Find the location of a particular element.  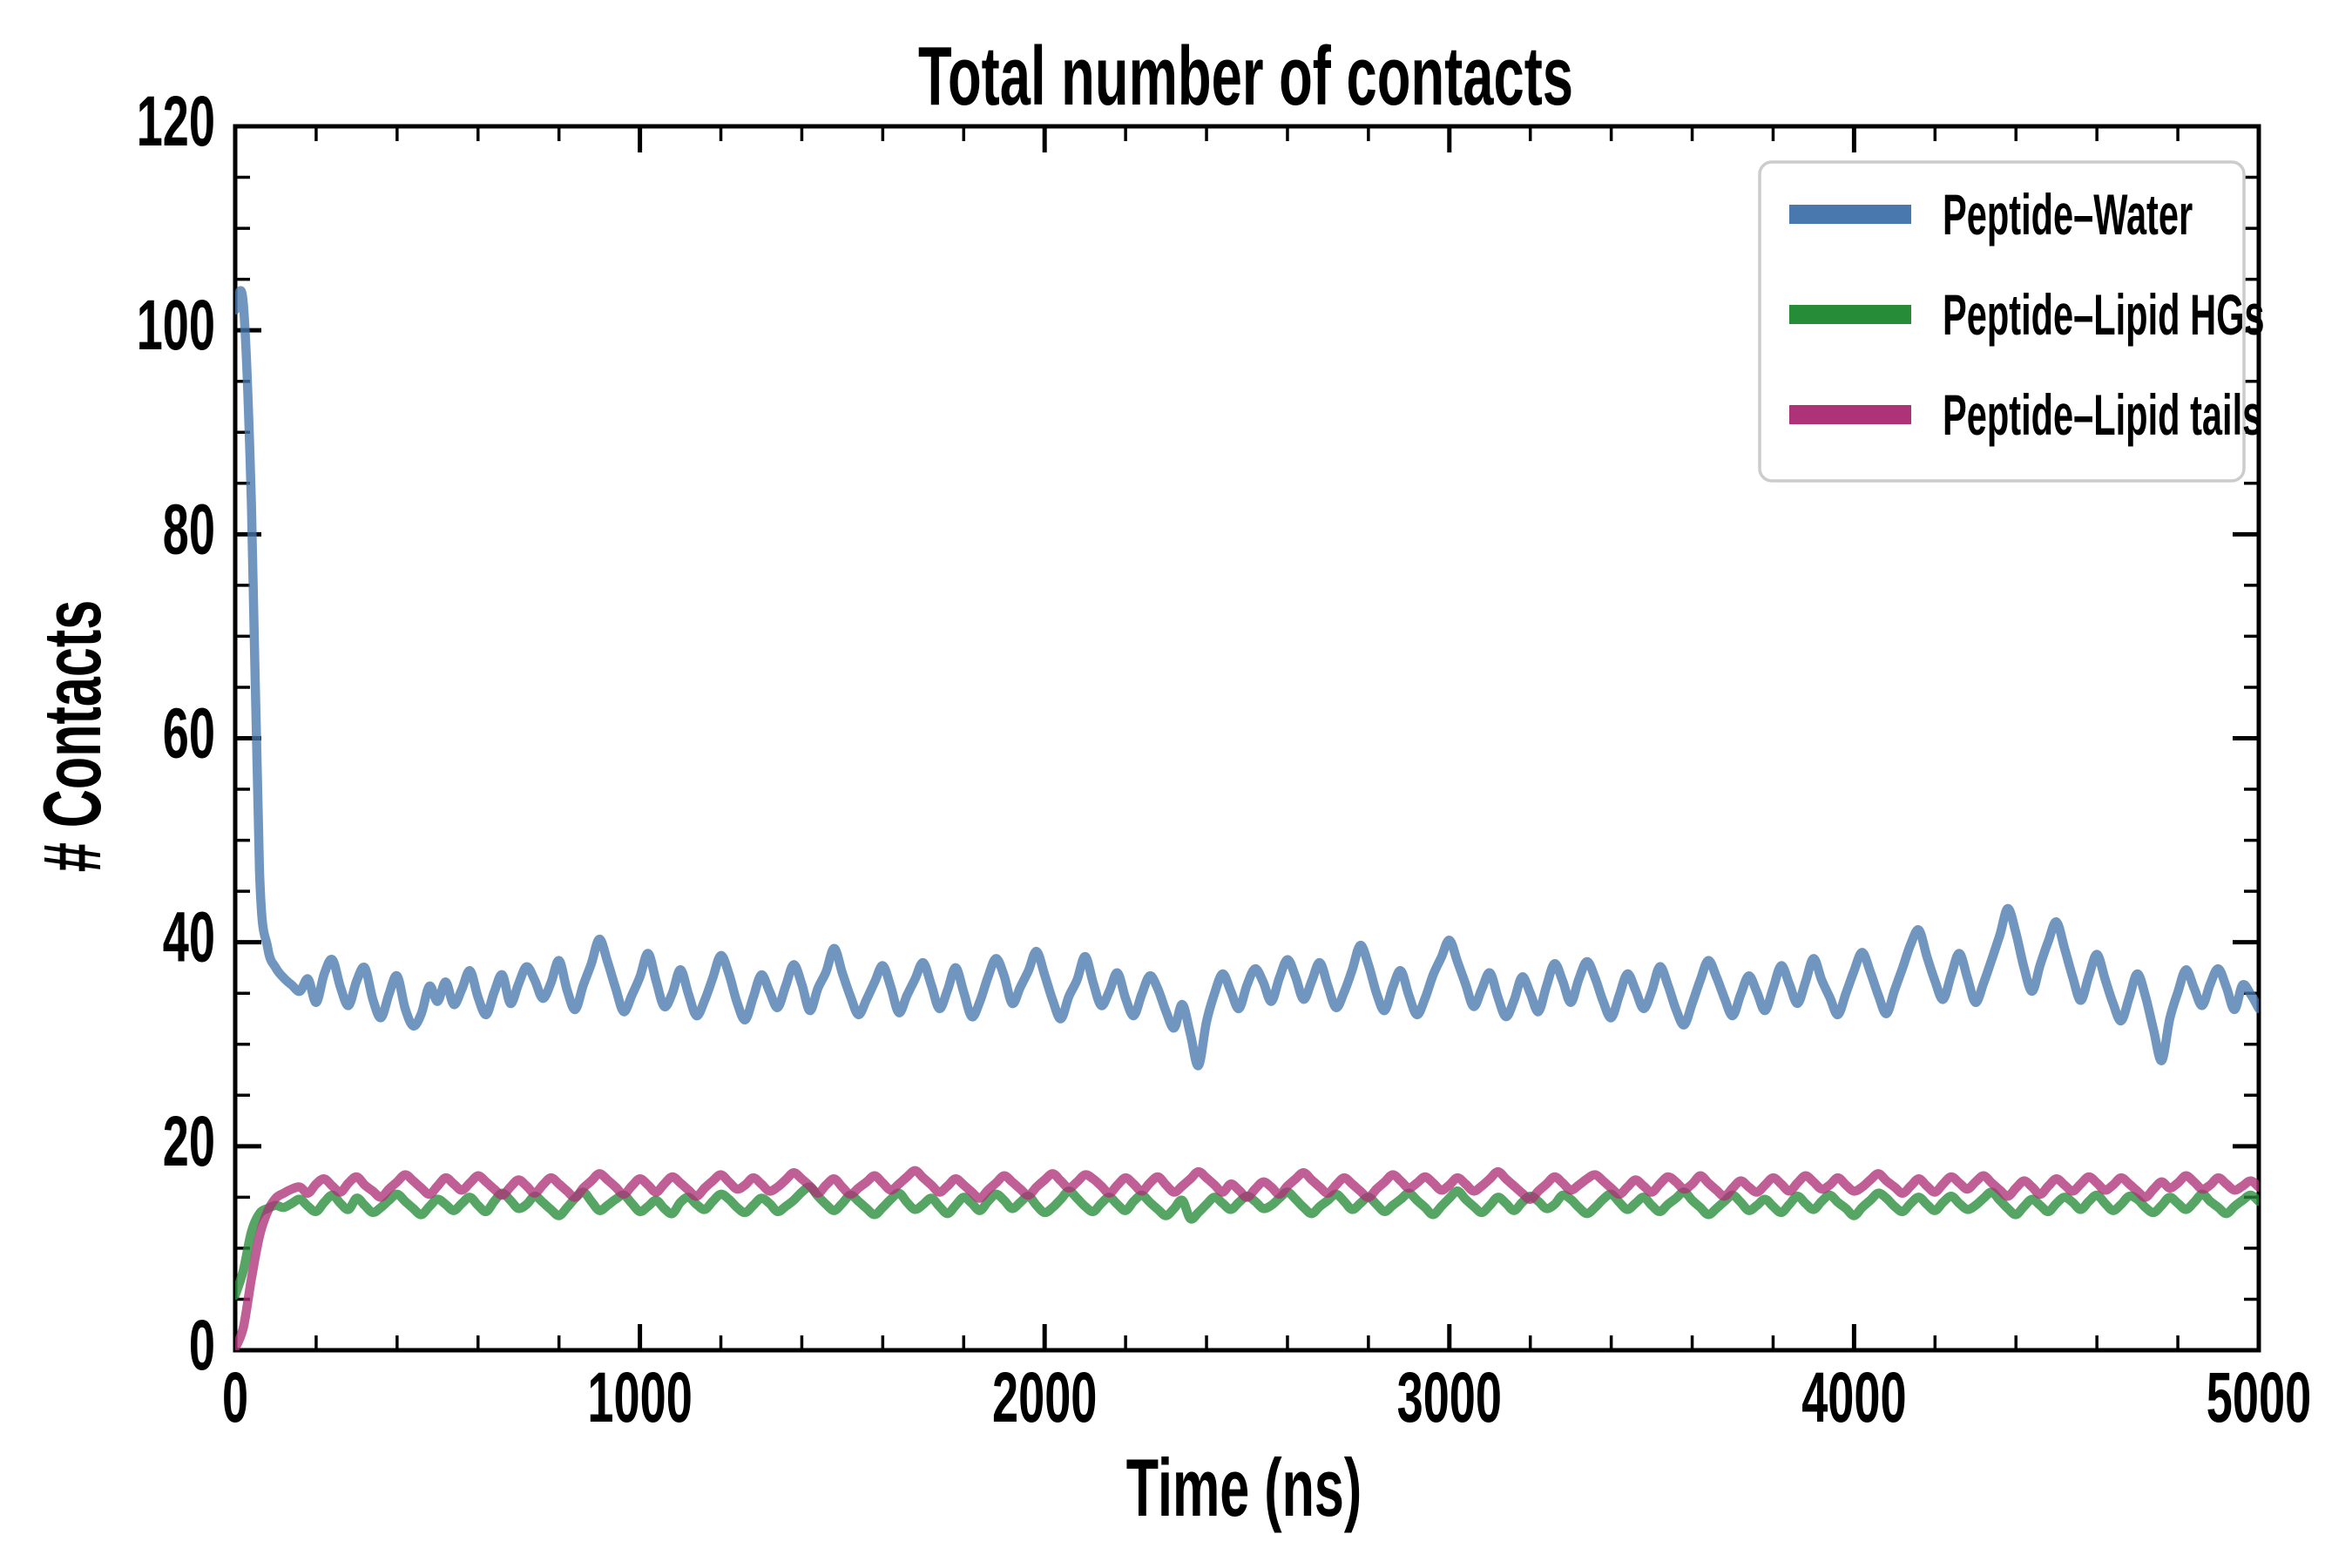

x-tick-label: 1000 is located at coordinates (639, 1397).